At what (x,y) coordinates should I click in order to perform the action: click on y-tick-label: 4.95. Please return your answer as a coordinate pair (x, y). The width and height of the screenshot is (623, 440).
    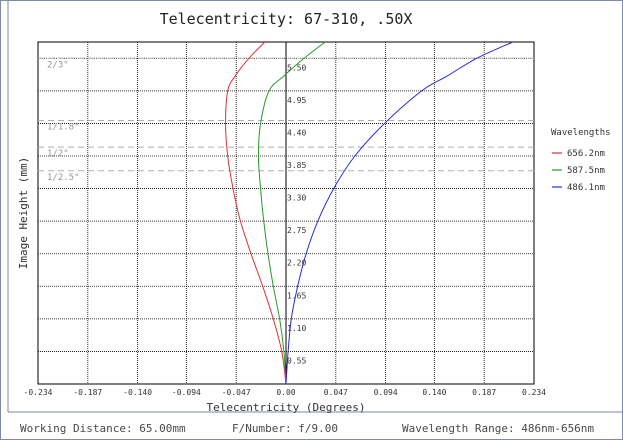
    Looking at the image, I should click on (296, 100).